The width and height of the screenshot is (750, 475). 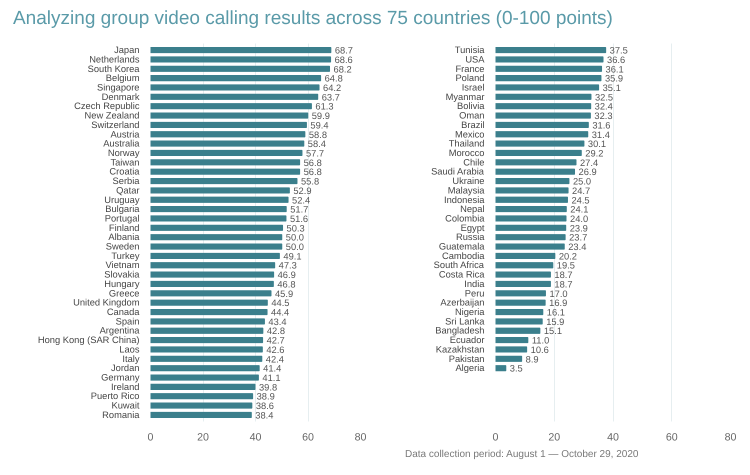 What do you see at coordinates (563, 275) in the screenshot?
I see `data-label: 18.7` at bounding box center [563, 275].